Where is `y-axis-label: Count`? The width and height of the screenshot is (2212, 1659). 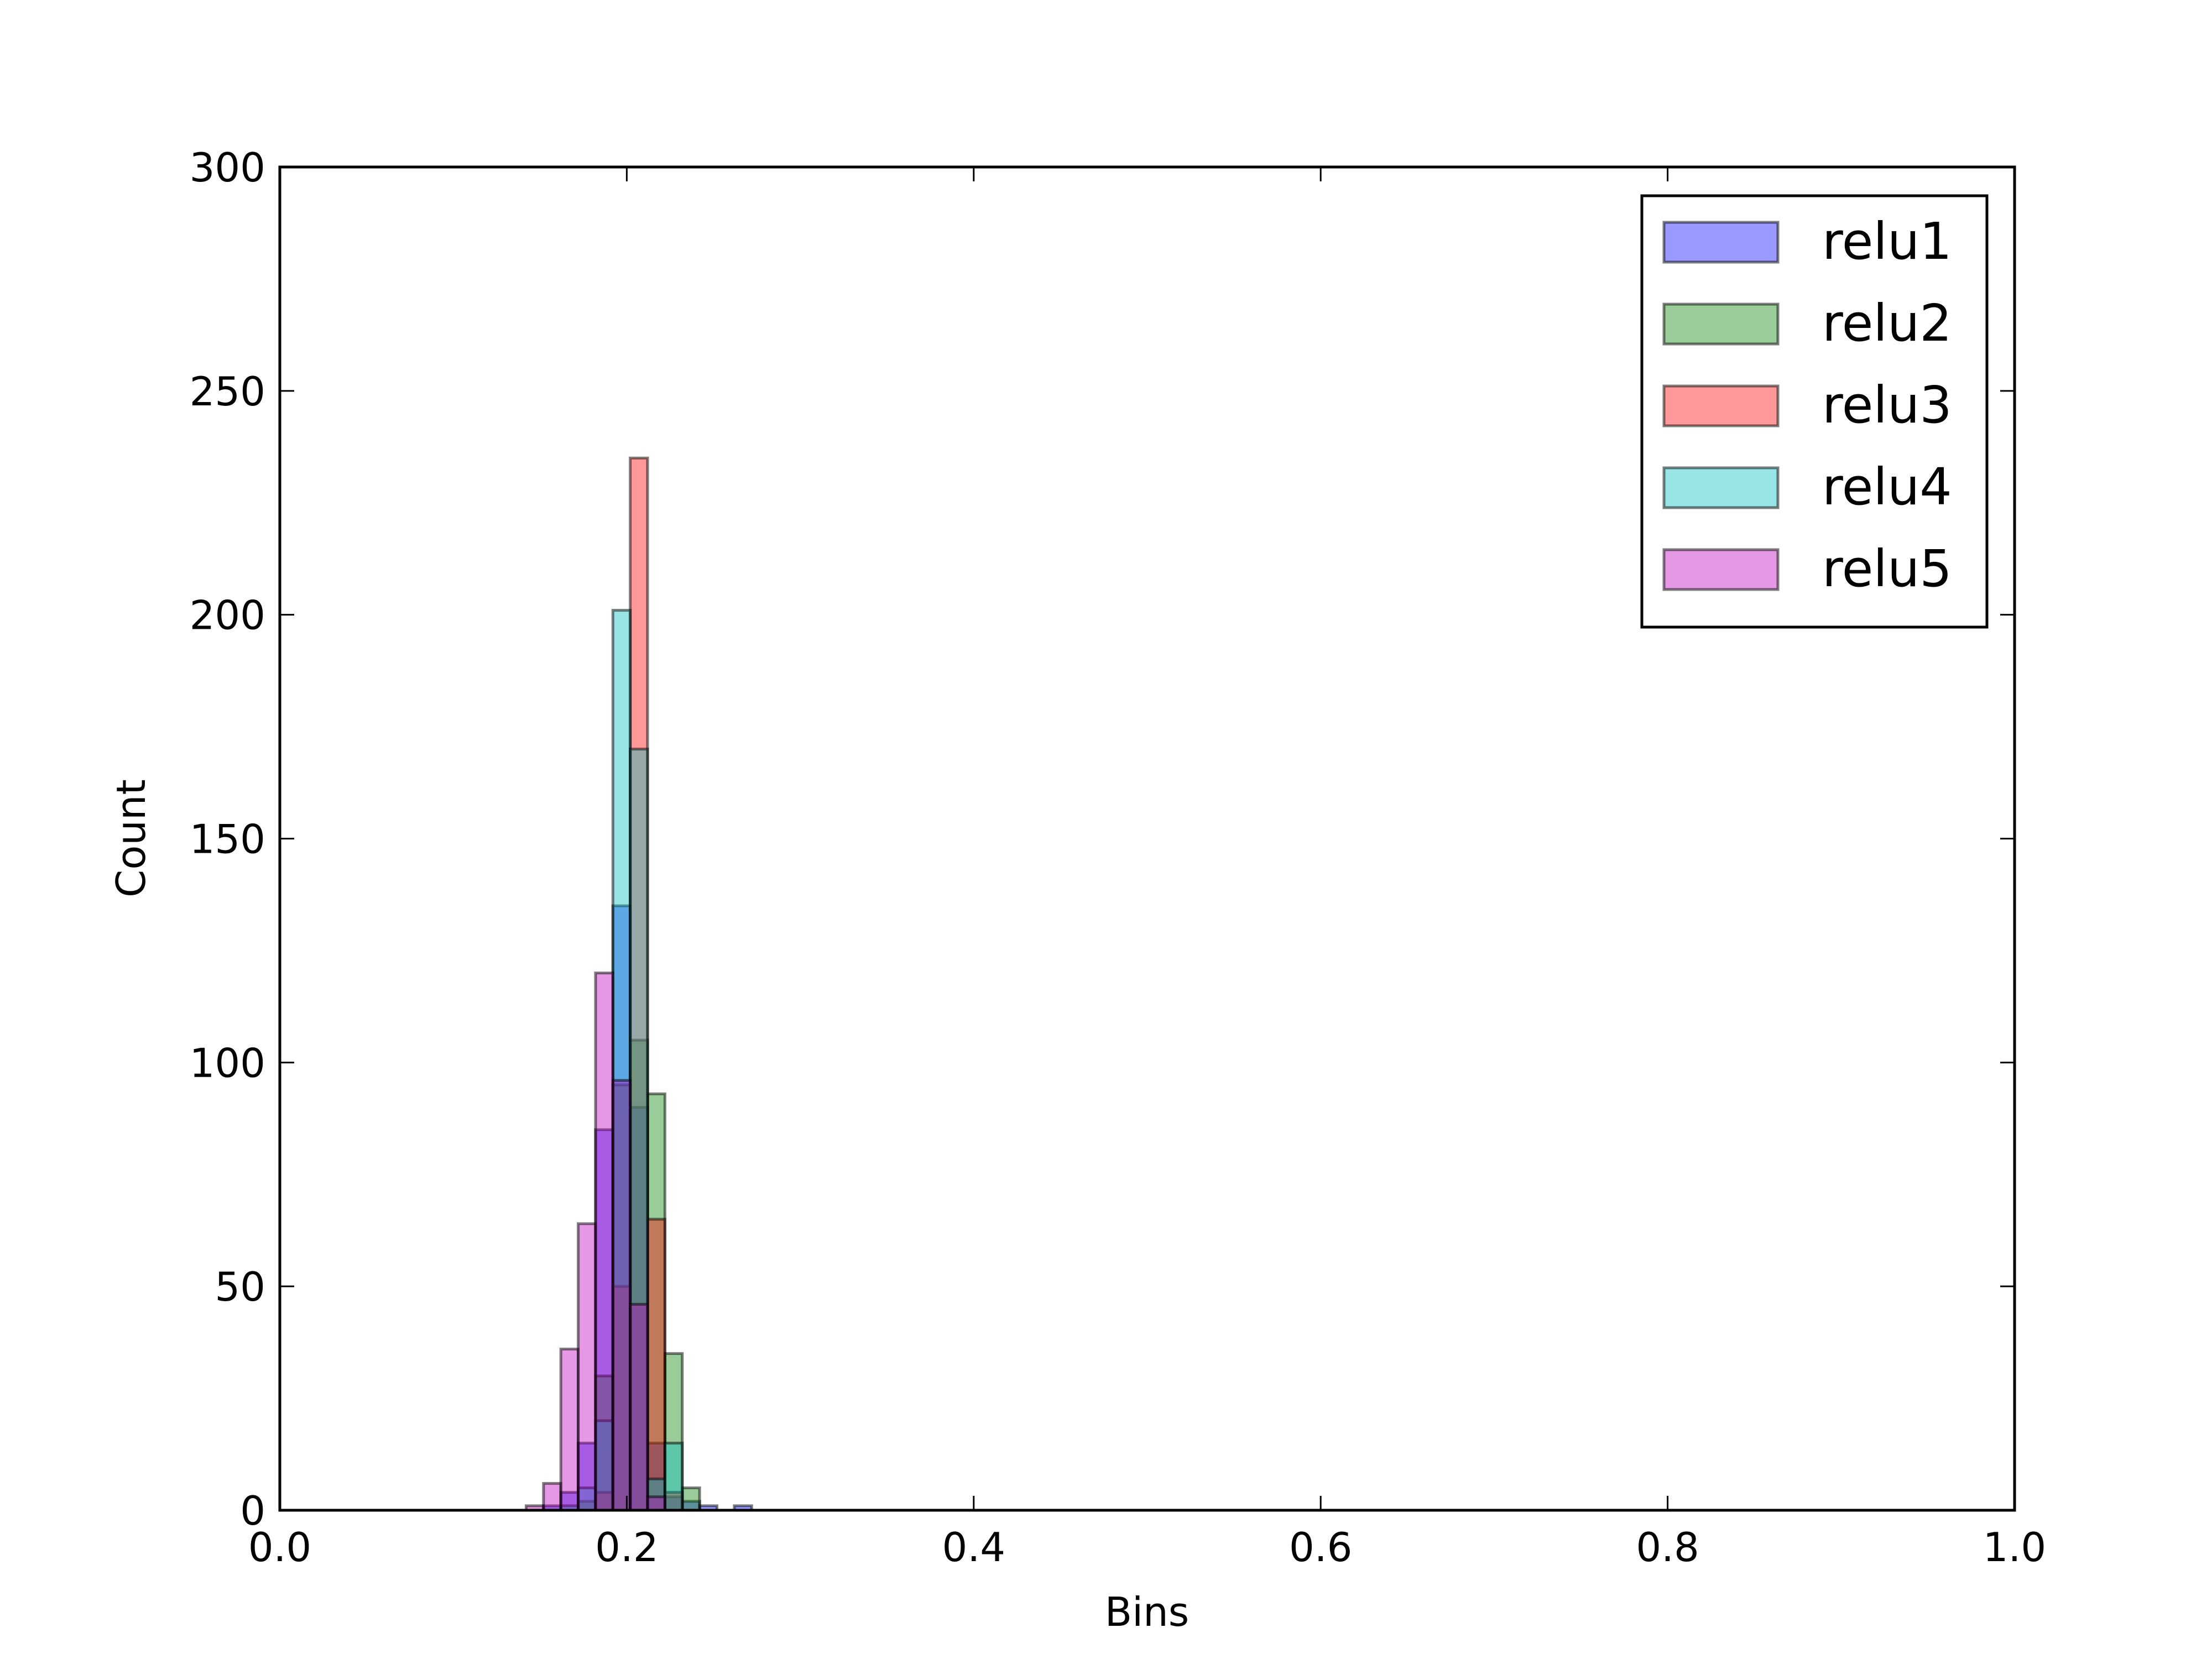
y-axis-label: Count is located at coordinates (131, 838).